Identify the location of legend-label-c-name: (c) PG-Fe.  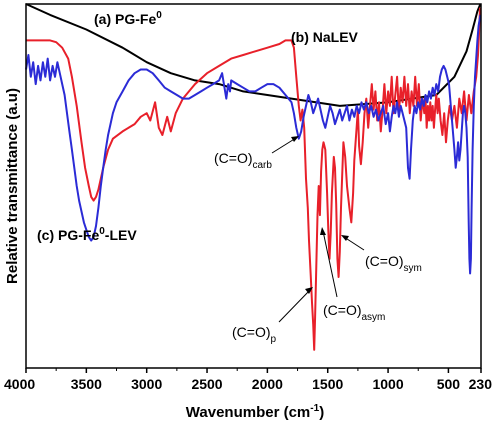
(68, 235).